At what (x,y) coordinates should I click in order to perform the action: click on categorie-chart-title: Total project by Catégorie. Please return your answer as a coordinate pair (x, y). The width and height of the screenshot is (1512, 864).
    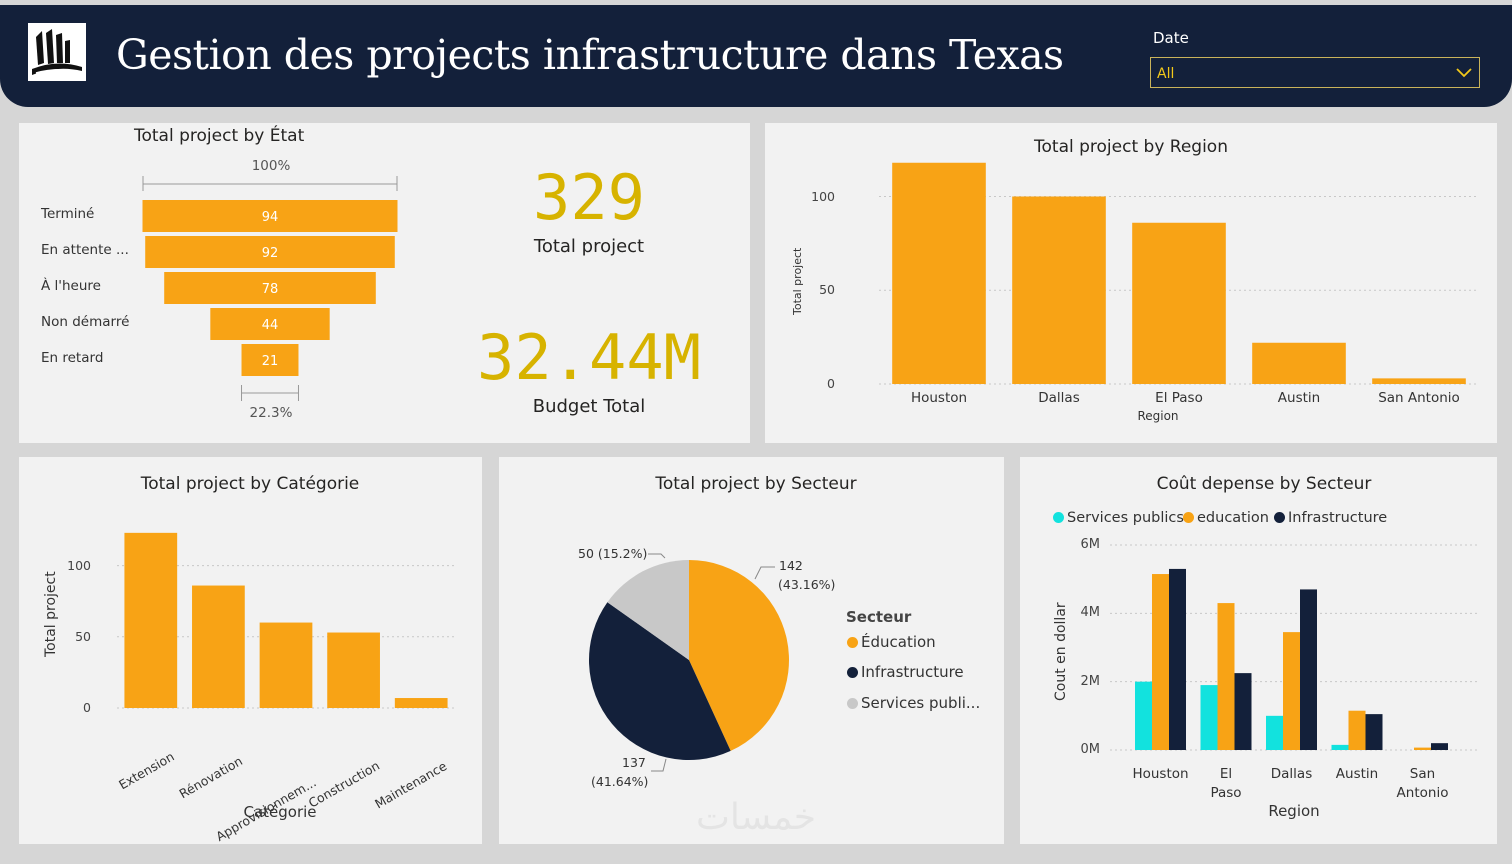
    Looking at the image, I should click on (250, 484).